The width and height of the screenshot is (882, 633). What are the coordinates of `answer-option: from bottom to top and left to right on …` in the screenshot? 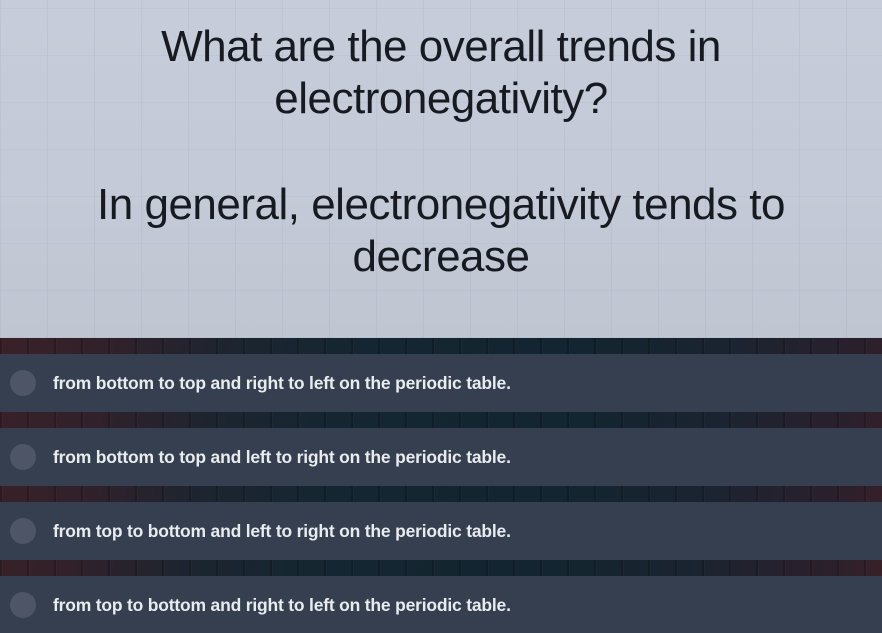 It's located at (441, 457).